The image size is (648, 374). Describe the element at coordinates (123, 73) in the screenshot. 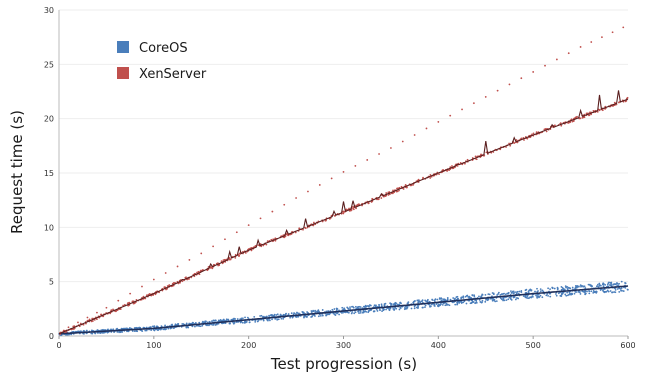

I see `legend-swatch-xenserver` at that location.